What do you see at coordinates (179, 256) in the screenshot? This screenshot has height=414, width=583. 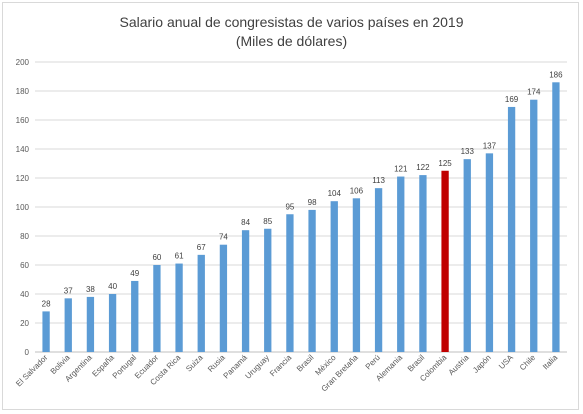 I see `data-label: 61` at bounding box center [179, 256].